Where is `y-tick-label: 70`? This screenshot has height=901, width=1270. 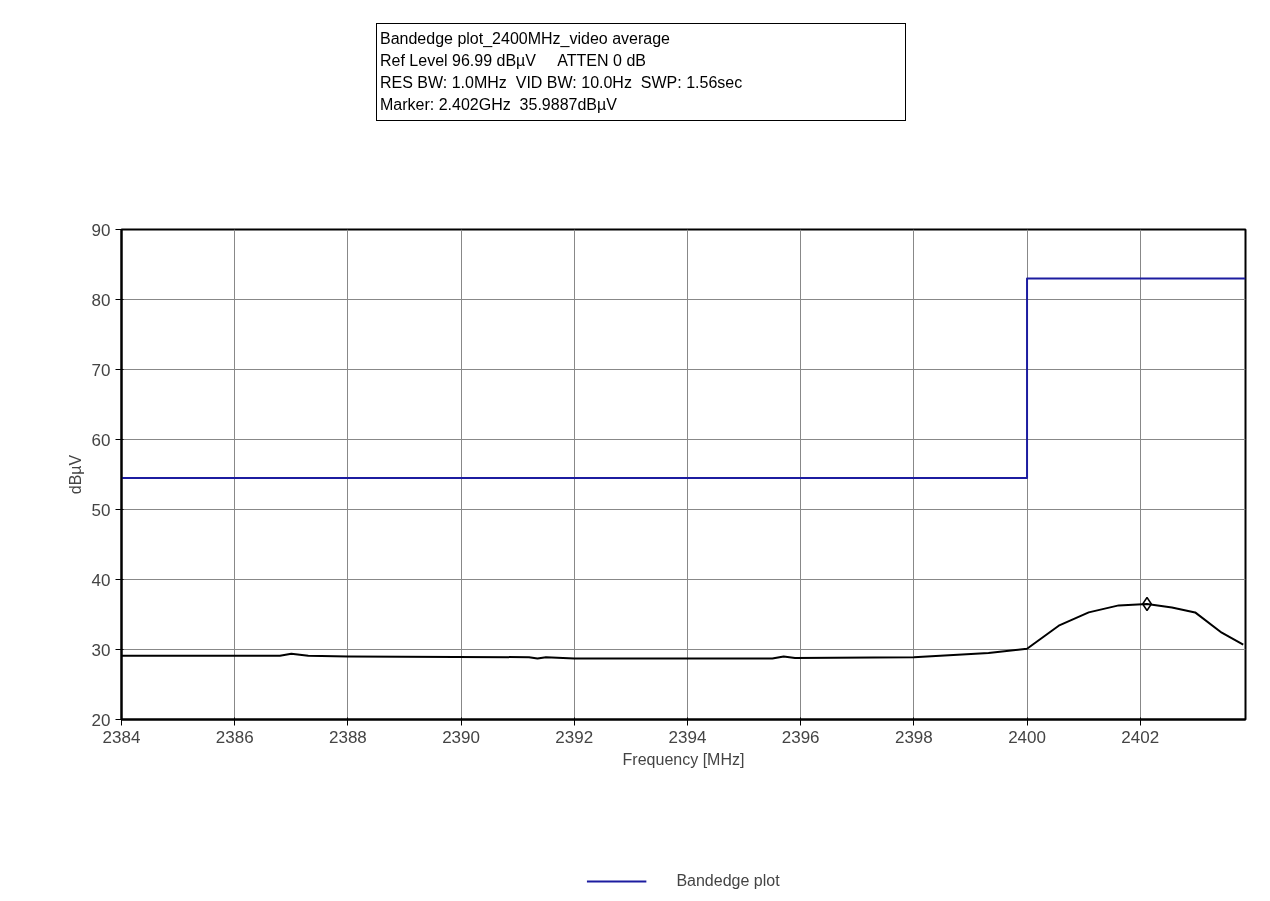
y-tick-label: 70 is located at coordinates (101, 370).